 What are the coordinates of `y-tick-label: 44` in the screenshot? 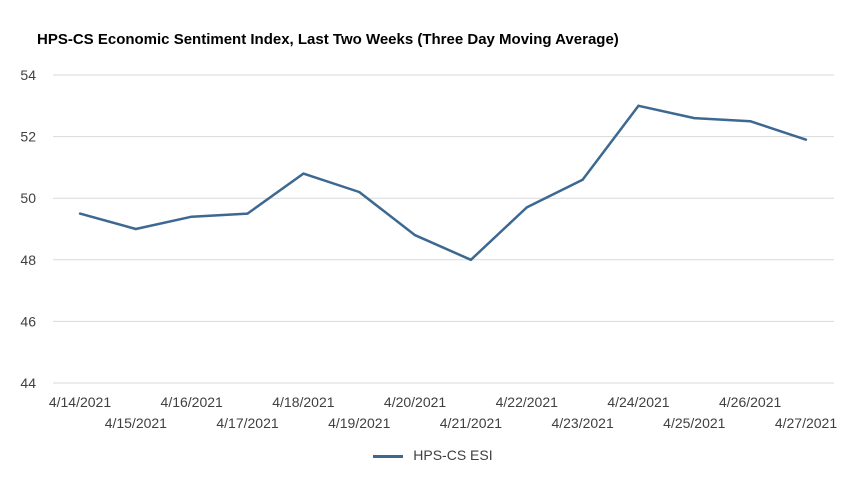 It's located at (28, 383).